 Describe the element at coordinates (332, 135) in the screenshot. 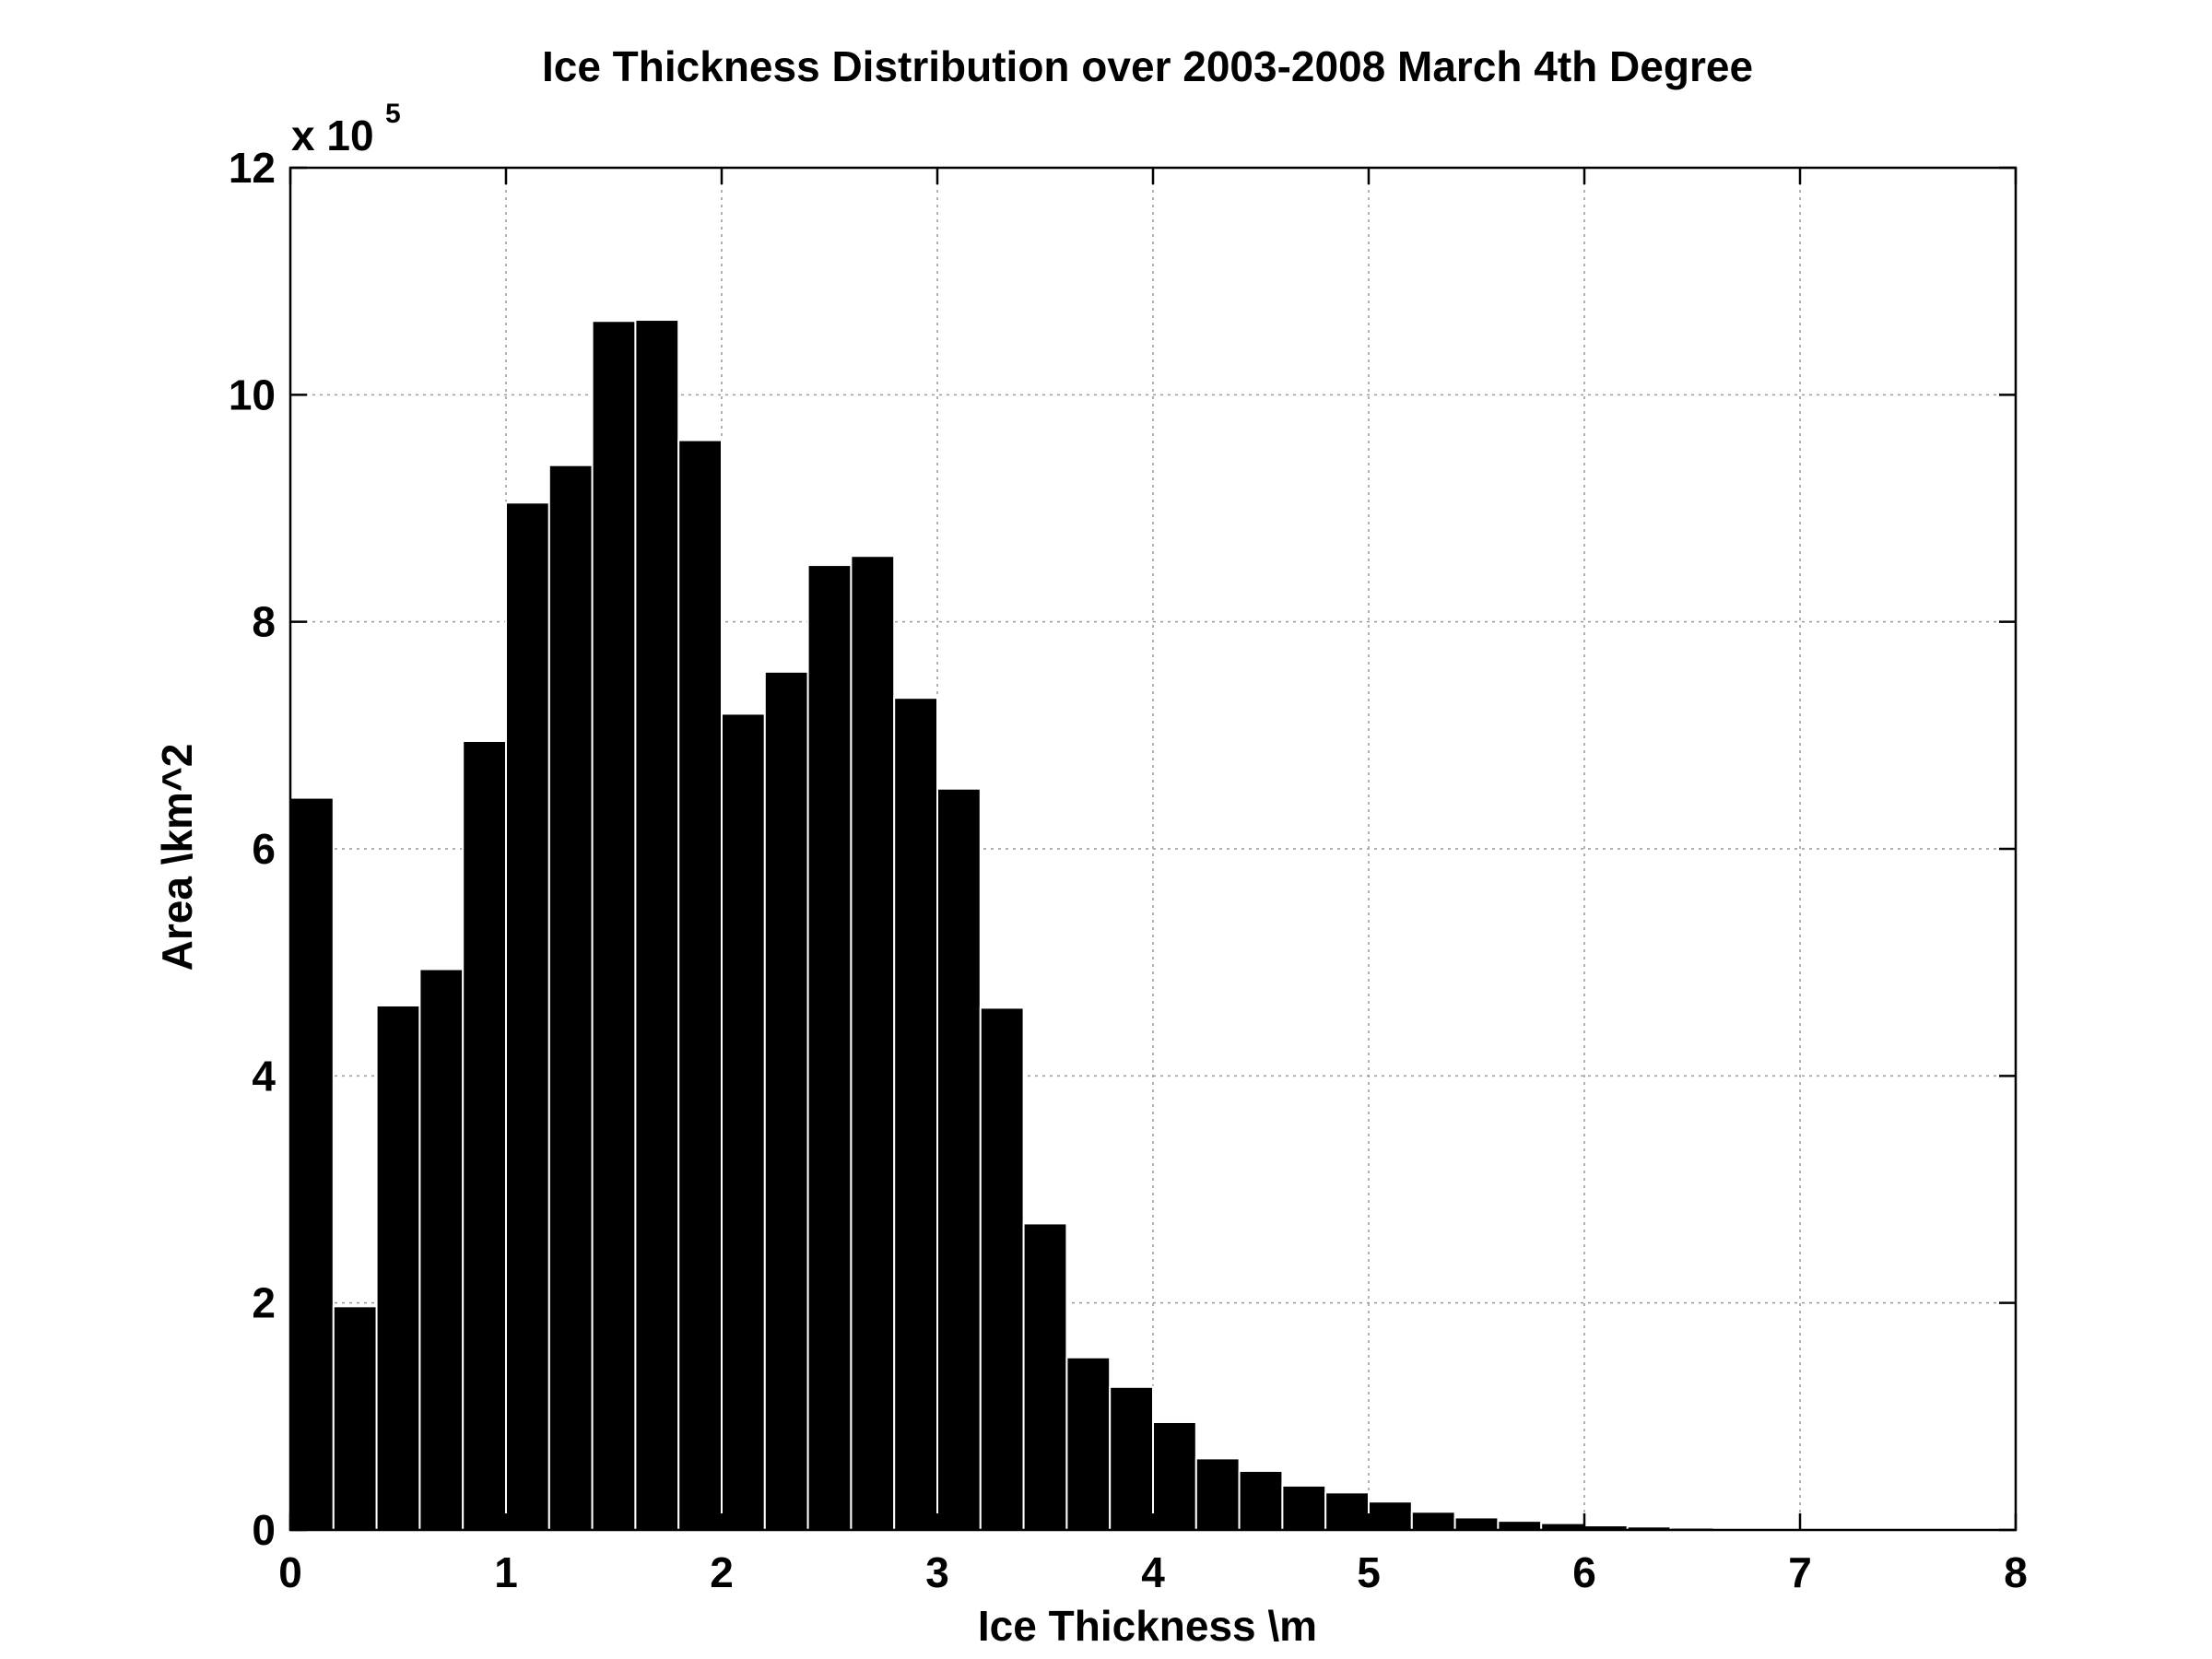

I see `y-multiplier-base: x 10` at that location.